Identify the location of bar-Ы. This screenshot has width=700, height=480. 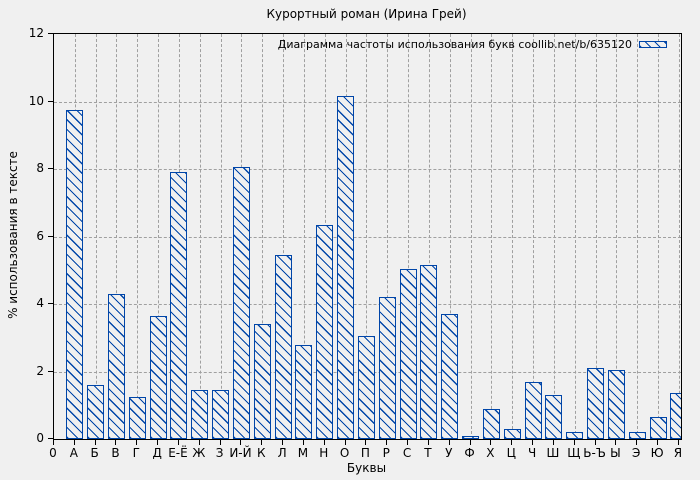
(616, 404).